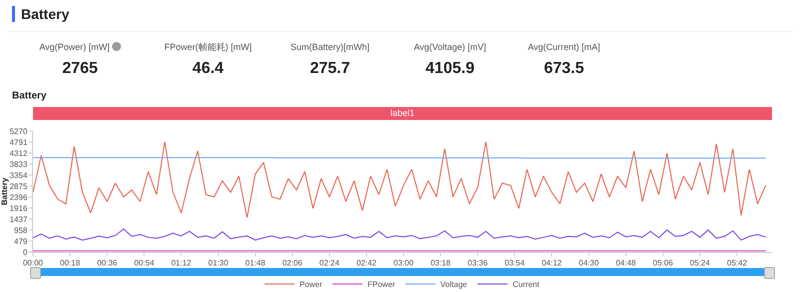 The image size is (800, 292). What do you see at coordinates (441, 263) in the screenshot?
I see `x-tick-label: 03:18` at bounding box center [441, 263].